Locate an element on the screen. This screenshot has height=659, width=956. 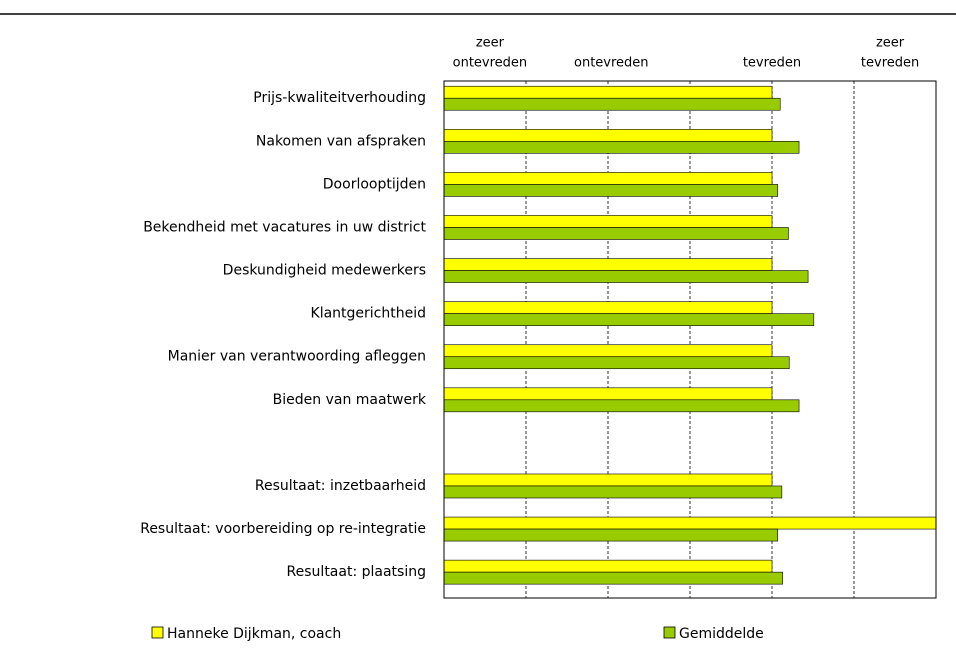
y-tick-label: Klantgerichtheid is located at coordinates (368, 314).